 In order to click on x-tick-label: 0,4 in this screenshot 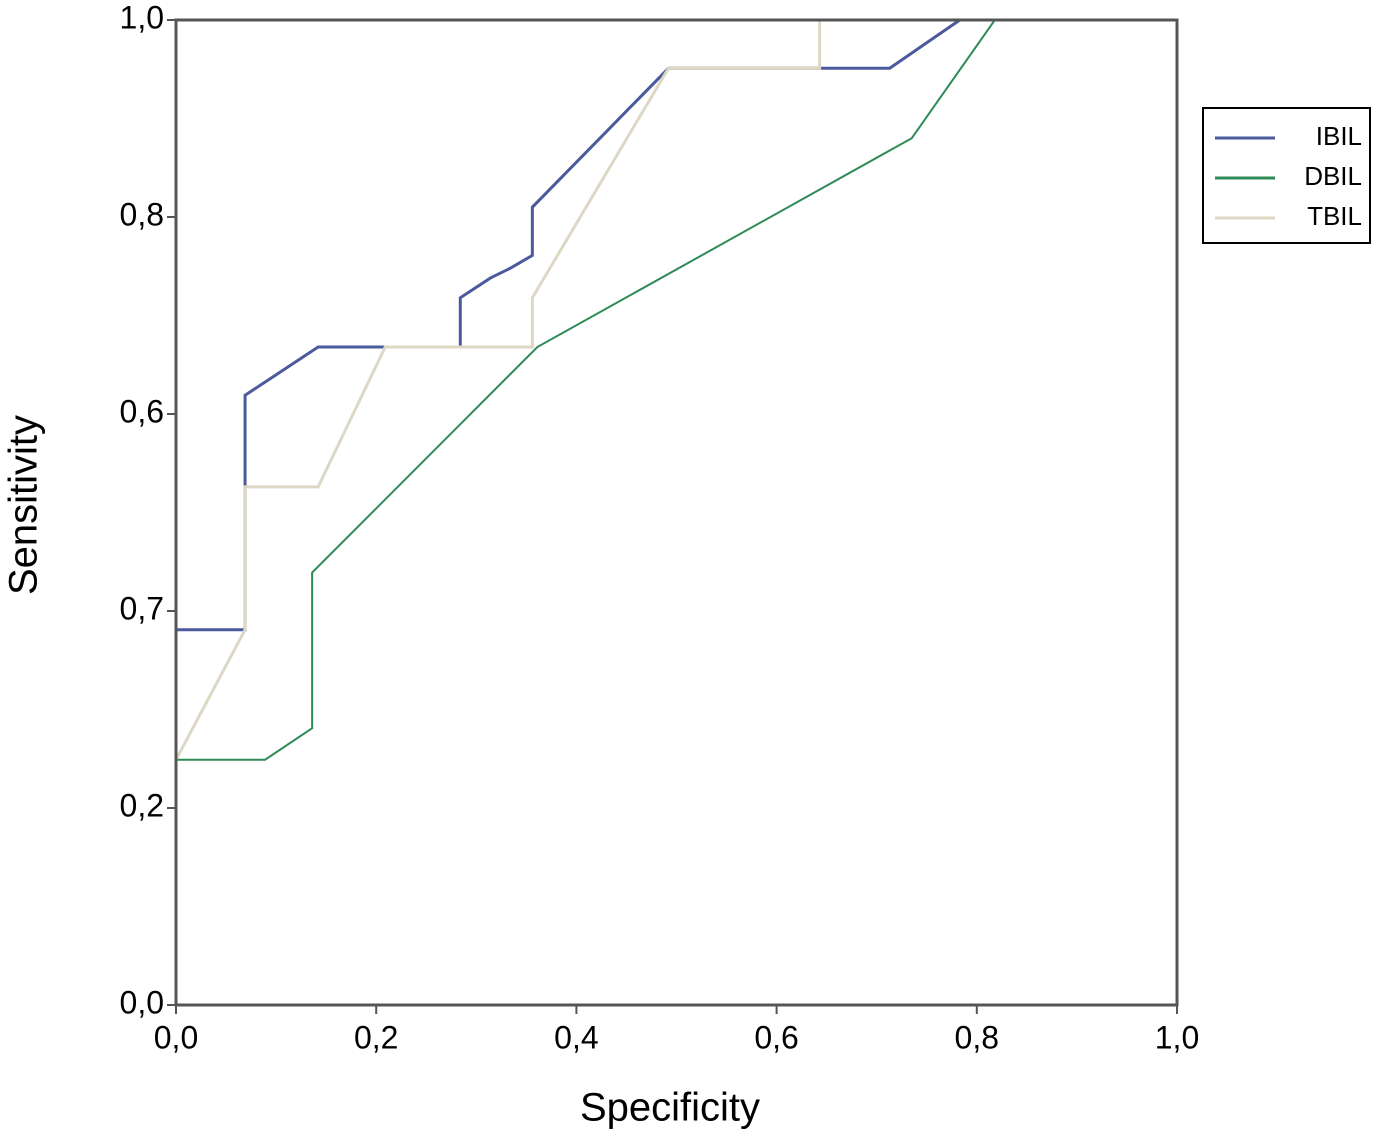, I will do `click(576, 1037)`.